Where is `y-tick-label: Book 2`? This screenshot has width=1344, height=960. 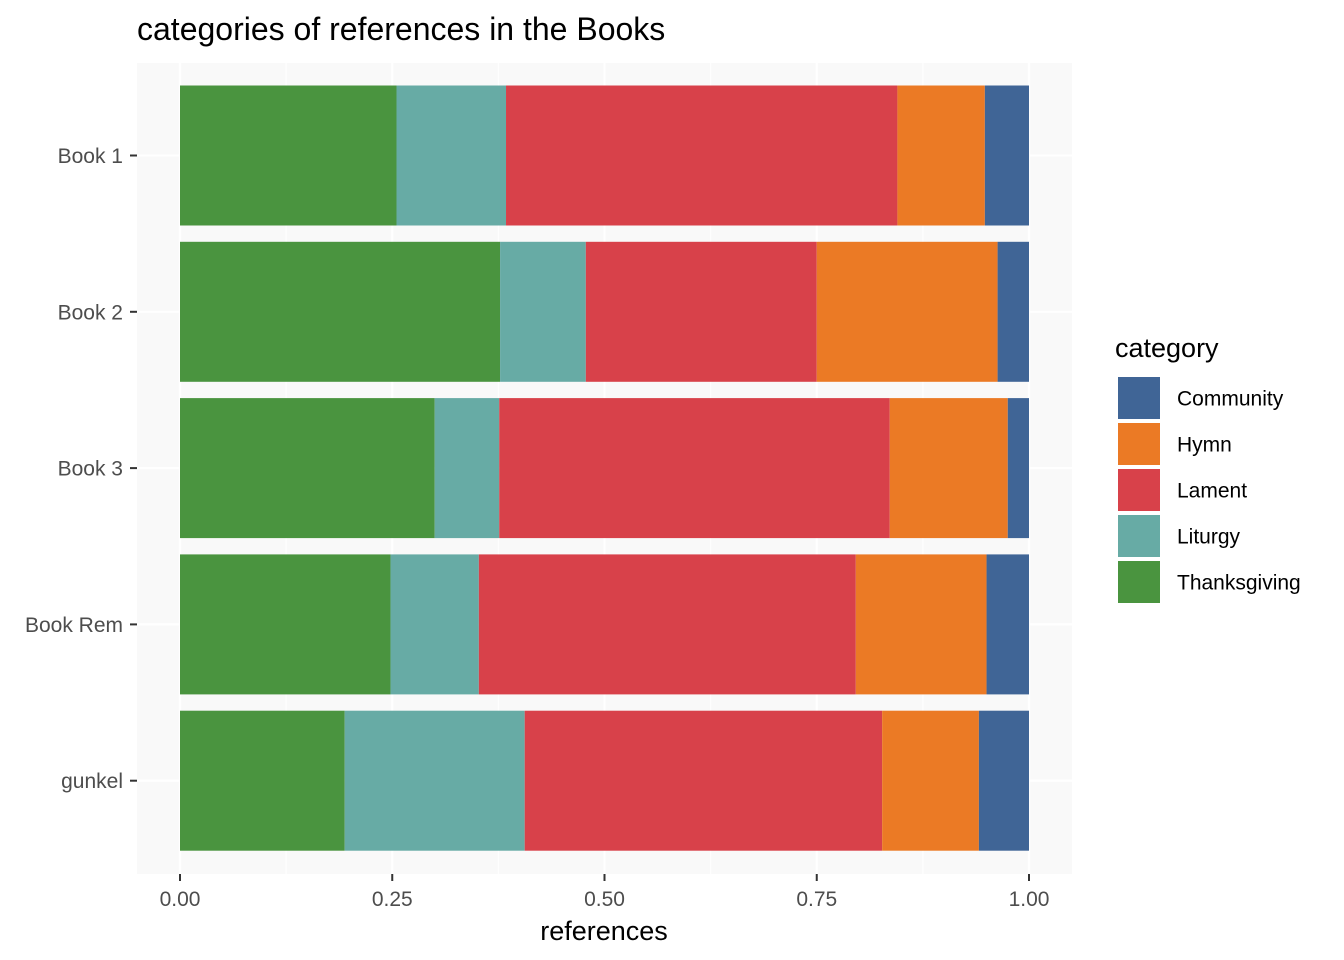
y-tick-label: Book 2 is located at coordinates (90, 312).